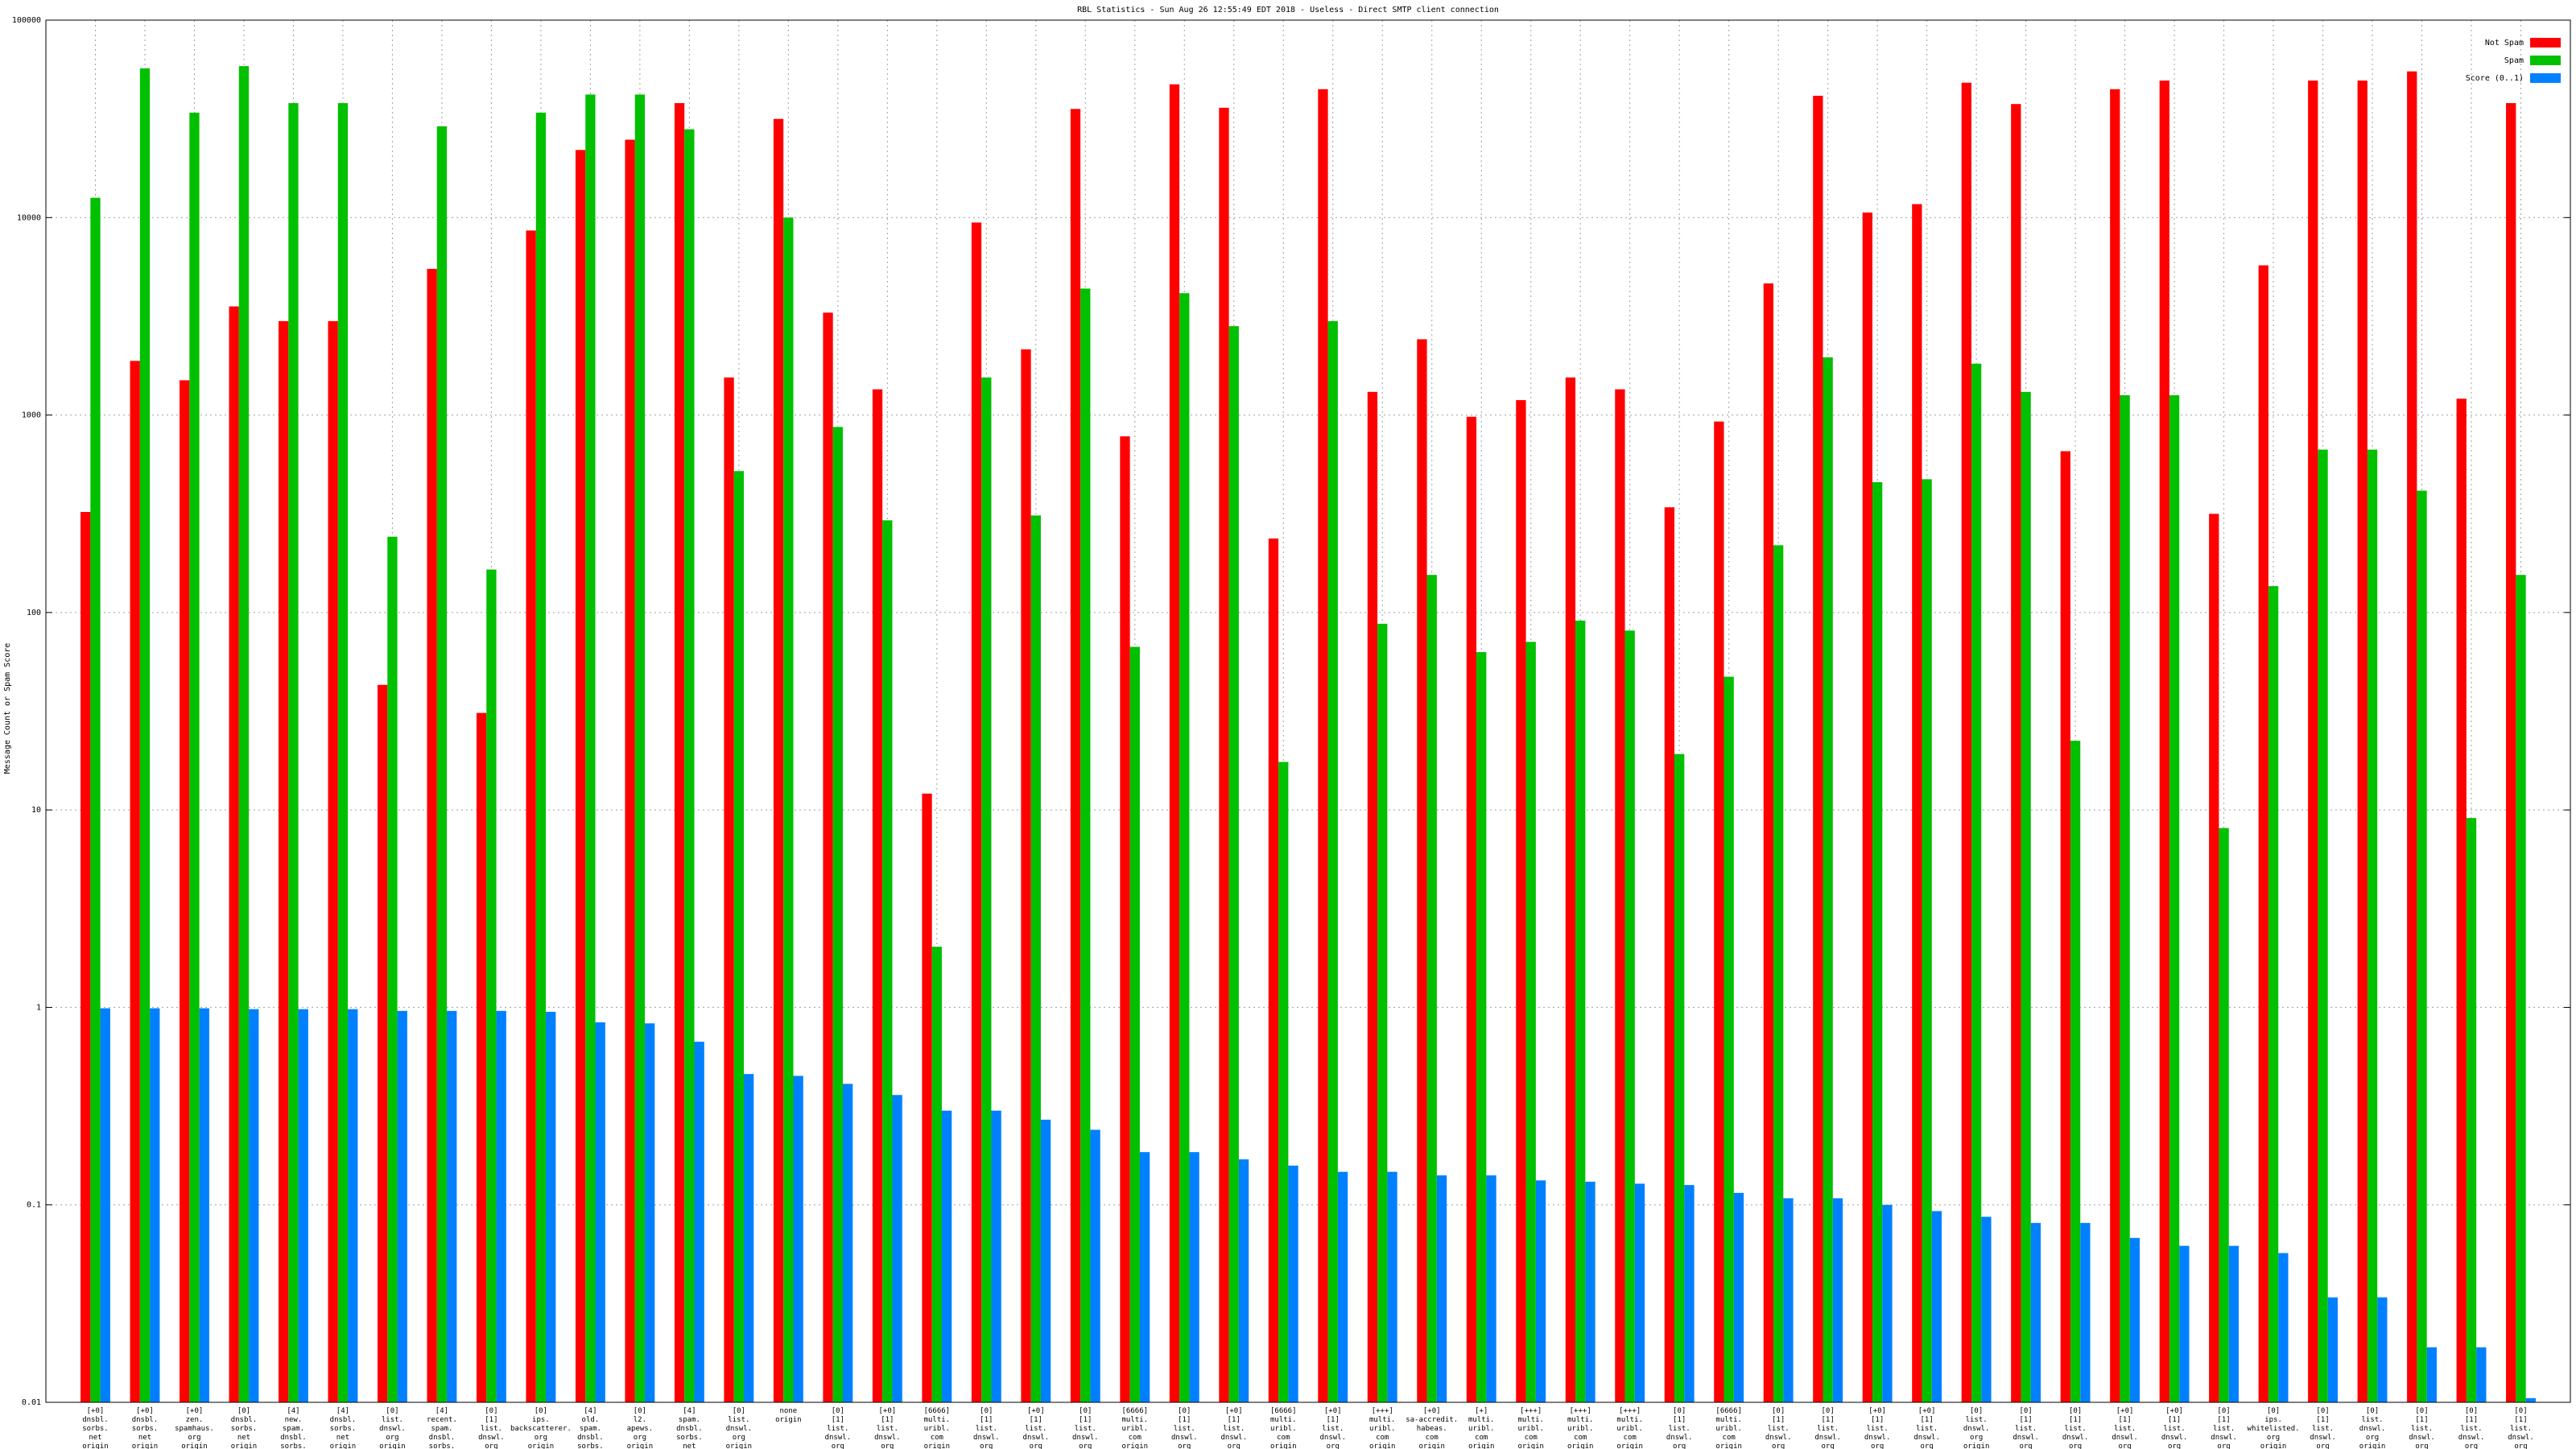 The image size is (2576, 1449). What do you see at coordinates (788, 1415) in the screenshot?
I see `x-tick-label: none origin` at bounding box center [788, 1415].